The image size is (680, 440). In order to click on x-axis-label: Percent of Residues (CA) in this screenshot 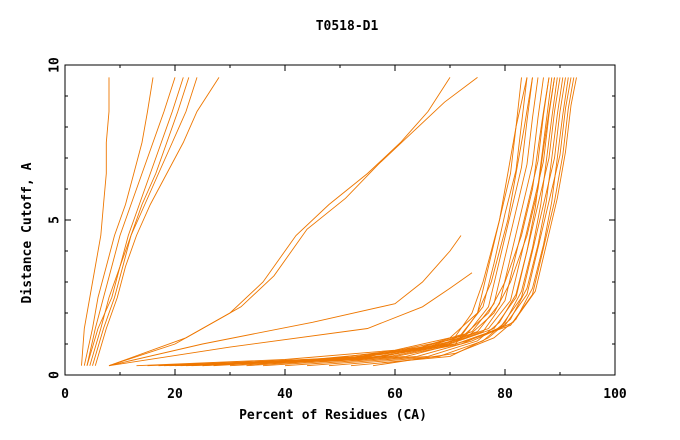, I will do `click(333, 415)`.